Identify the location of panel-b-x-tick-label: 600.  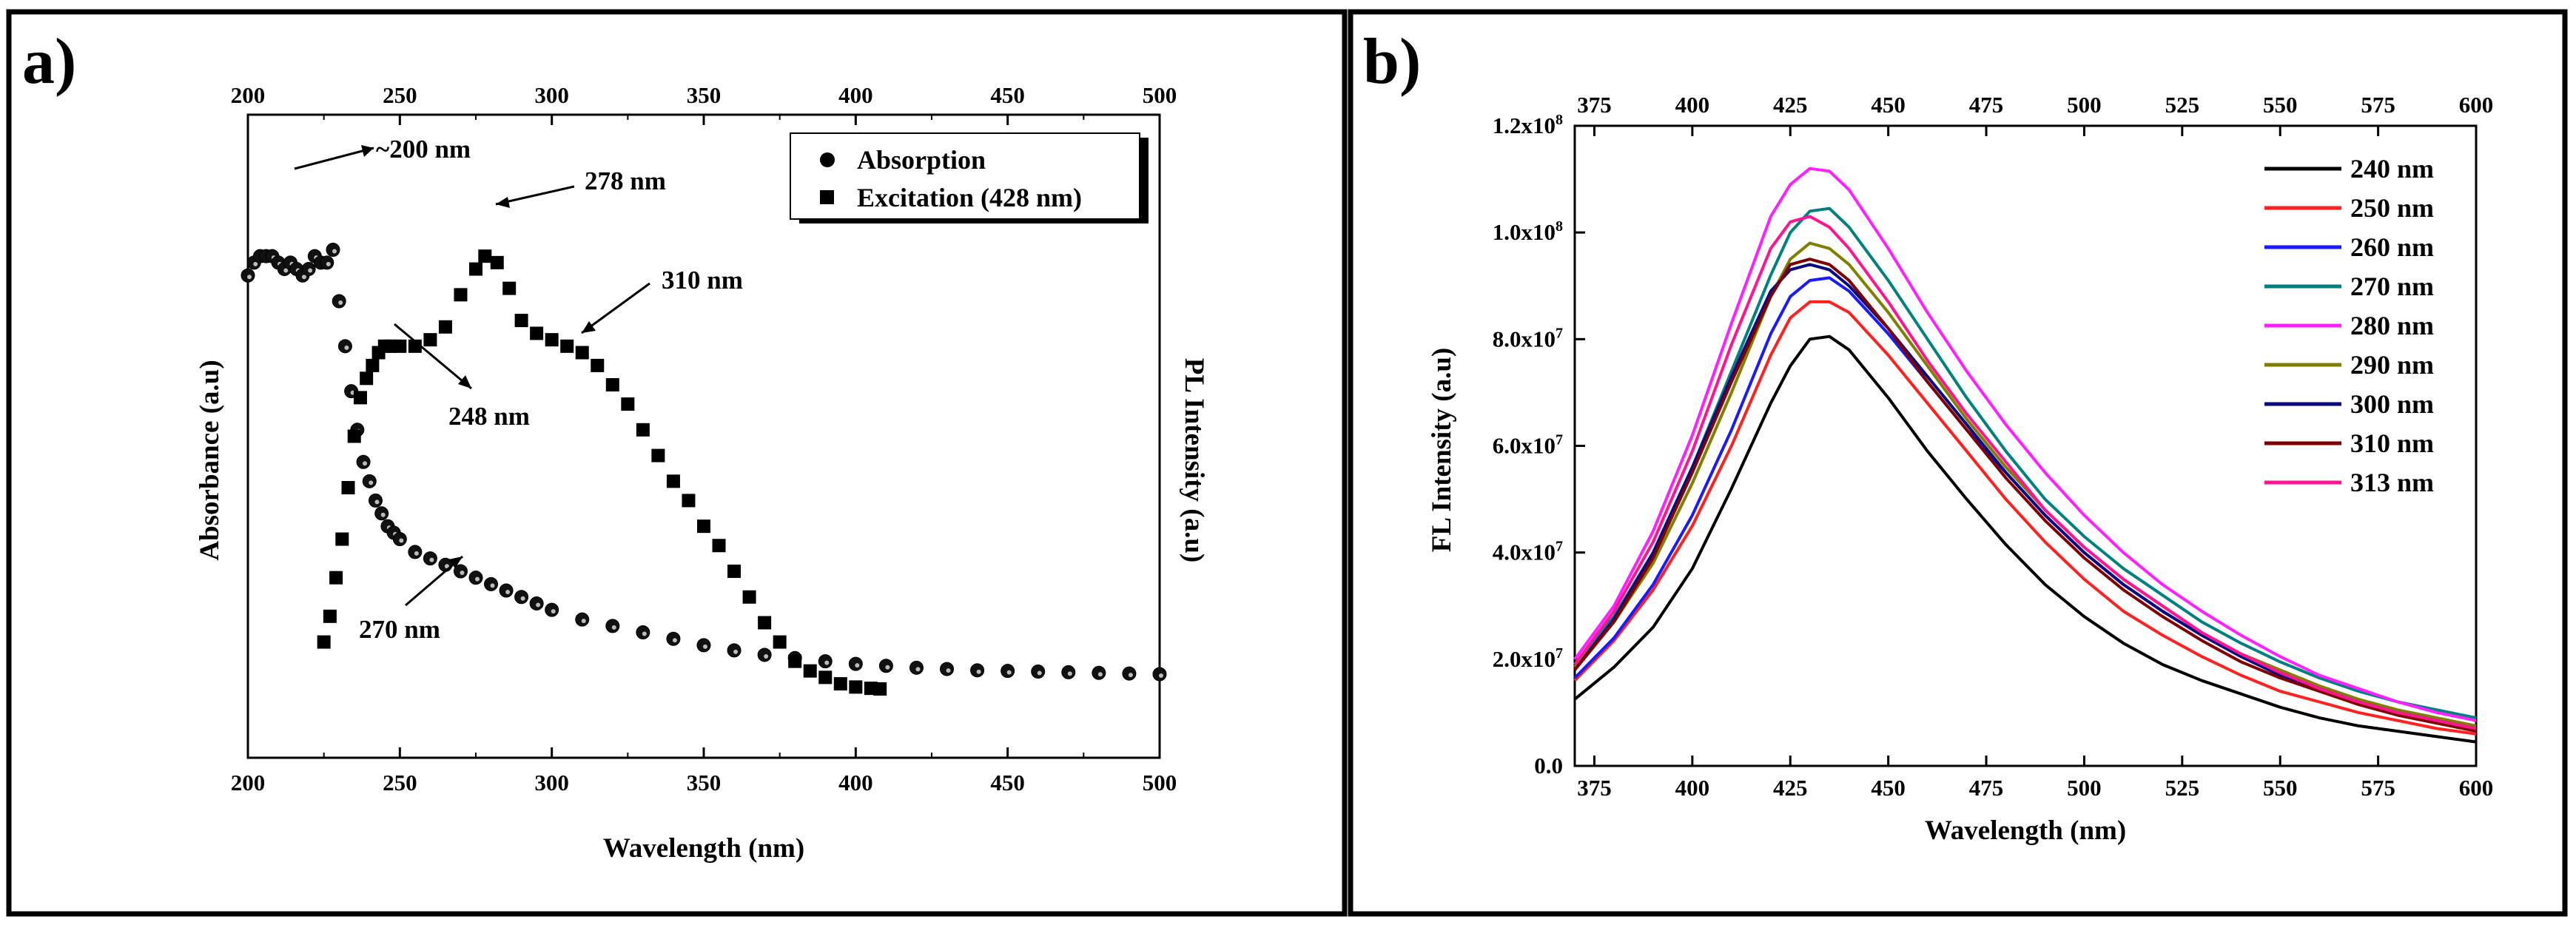
(2476, 788).